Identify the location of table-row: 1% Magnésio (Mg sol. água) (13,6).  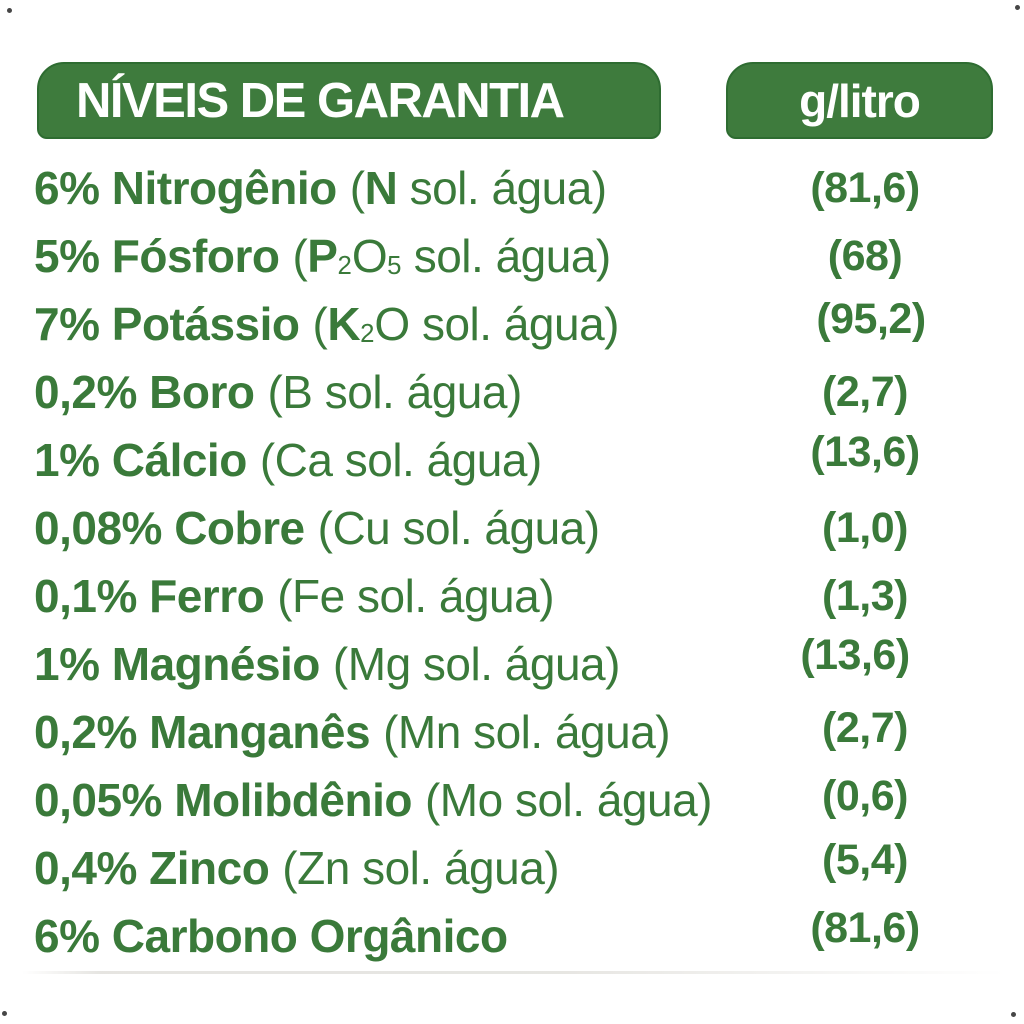
(512, 664).